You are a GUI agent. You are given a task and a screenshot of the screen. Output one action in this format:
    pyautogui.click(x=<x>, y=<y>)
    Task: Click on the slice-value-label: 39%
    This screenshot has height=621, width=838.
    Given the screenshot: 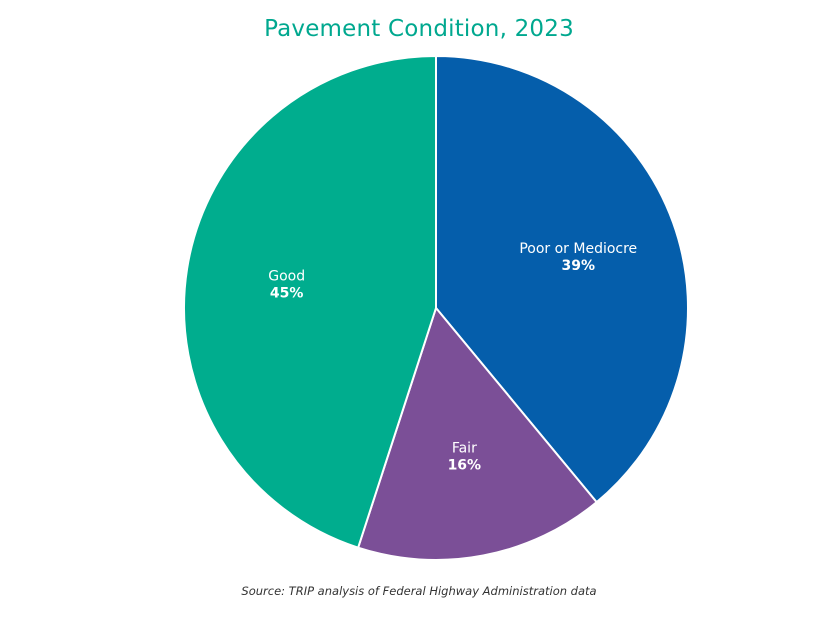 What is the action you would take?
    pyautogui.click(x=579, y=266)
    